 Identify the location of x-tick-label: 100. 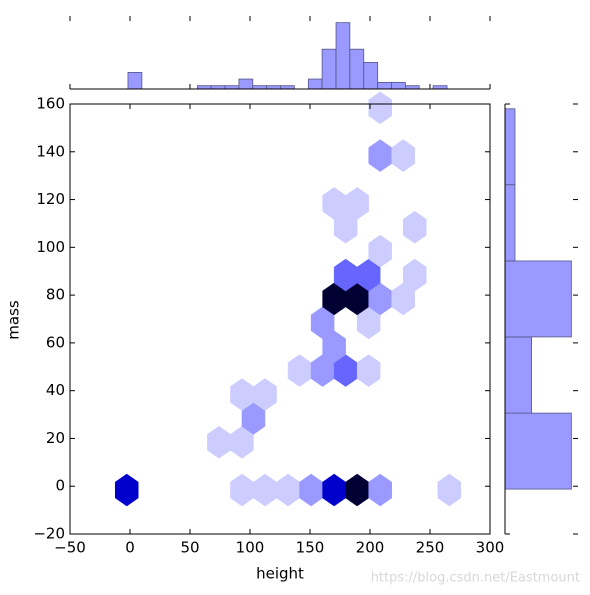
(250, 548).